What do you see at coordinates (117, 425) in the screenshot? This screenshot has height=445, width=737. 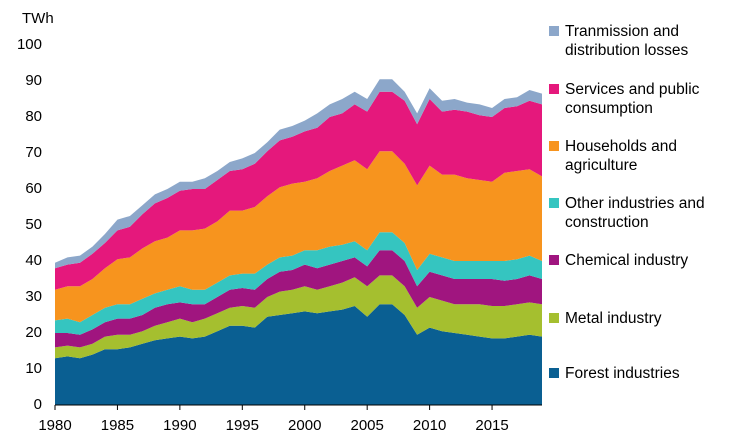 I see `x-tick-label: 1985` at bounding box center [117, 425].